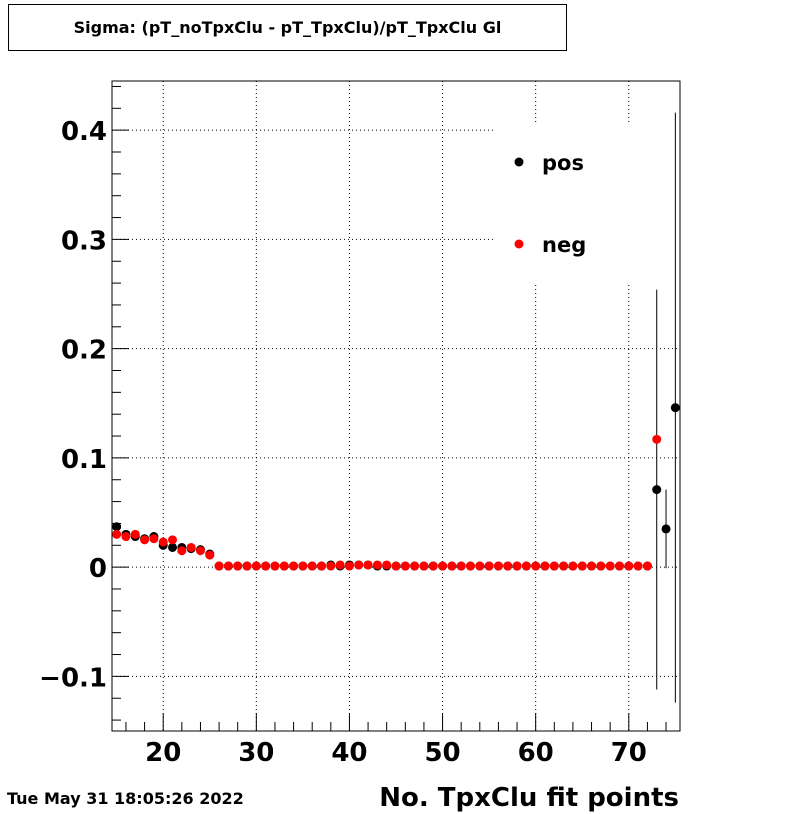 The width and height of the screenshot is (800, 814). What do you see at coordinates (629, 753) in the screenshot?
I see `x-tick-label: 70` at bounding box center [629, 753].